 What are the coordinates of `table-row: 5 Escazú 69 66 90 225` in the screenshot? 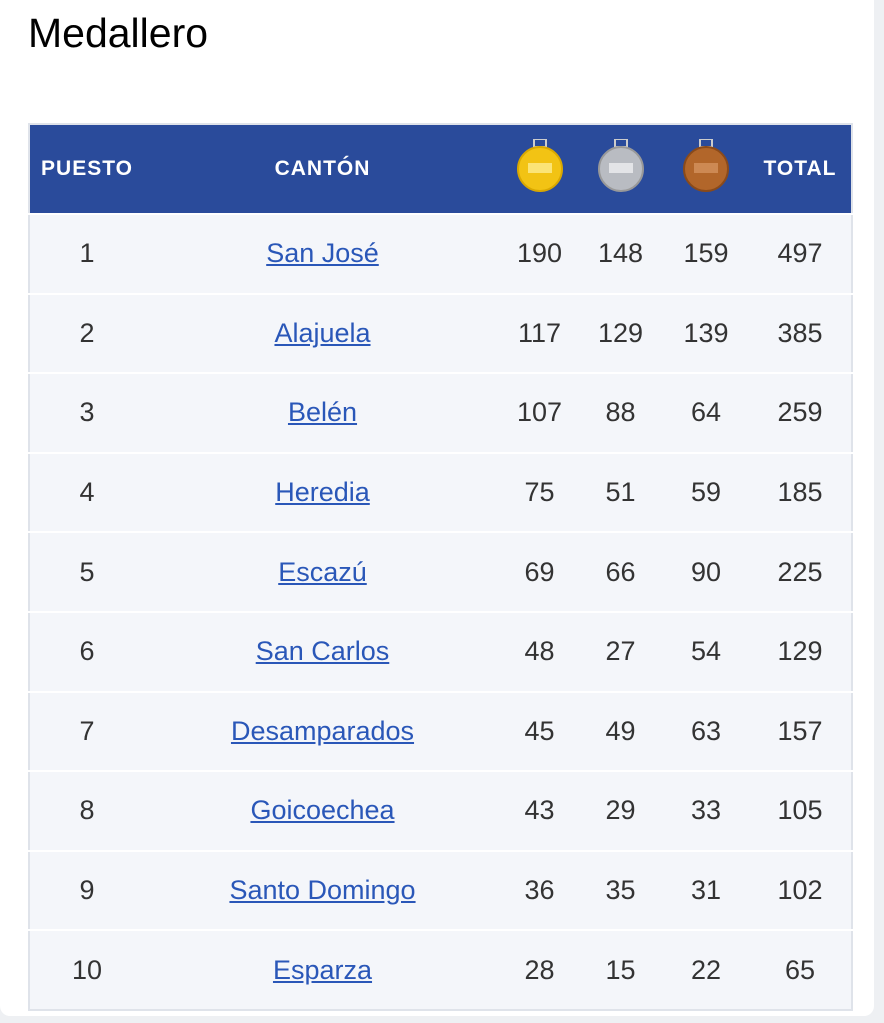 It's located at (440, 572).